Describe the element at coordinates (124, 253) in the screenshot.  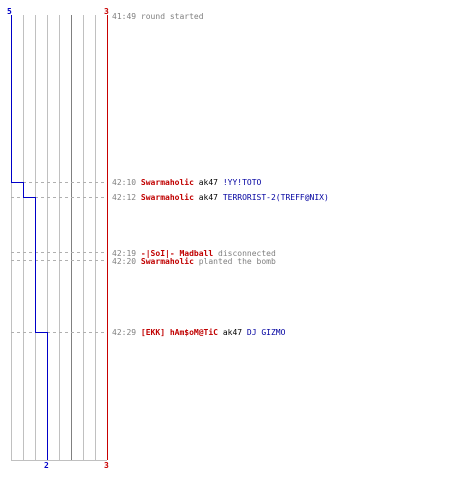
I see `log-time: 42:19` at that location.